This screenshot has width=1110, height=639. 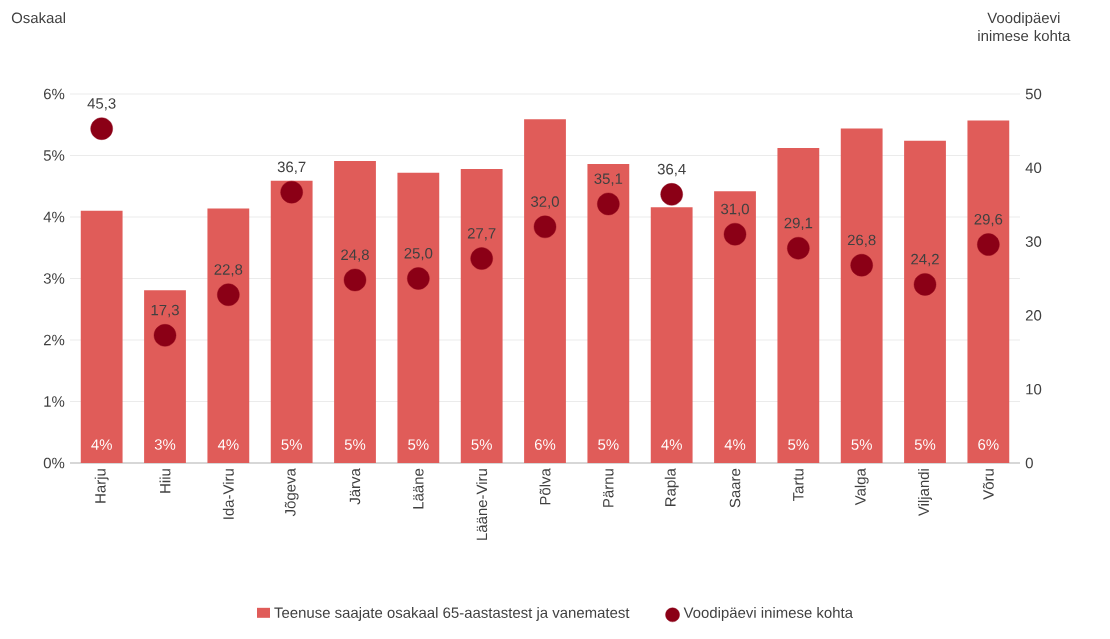 I want to click on y2-tick-label: 10, so click(x=1034, y=389).